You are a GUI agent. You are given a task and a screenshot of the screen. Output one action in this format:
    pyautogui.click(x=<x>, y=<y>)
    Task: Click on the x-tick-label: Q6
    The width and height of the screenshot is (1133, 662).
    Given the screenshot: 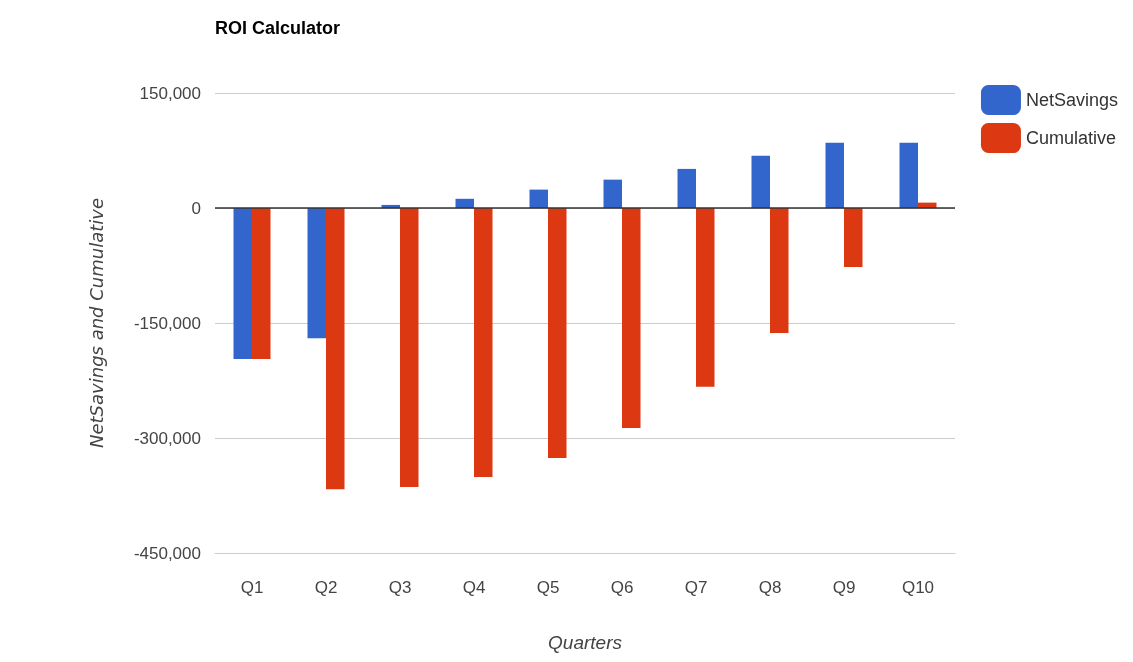 What is the action you would take?
    pyautogui.click(x=622, y=587)
    